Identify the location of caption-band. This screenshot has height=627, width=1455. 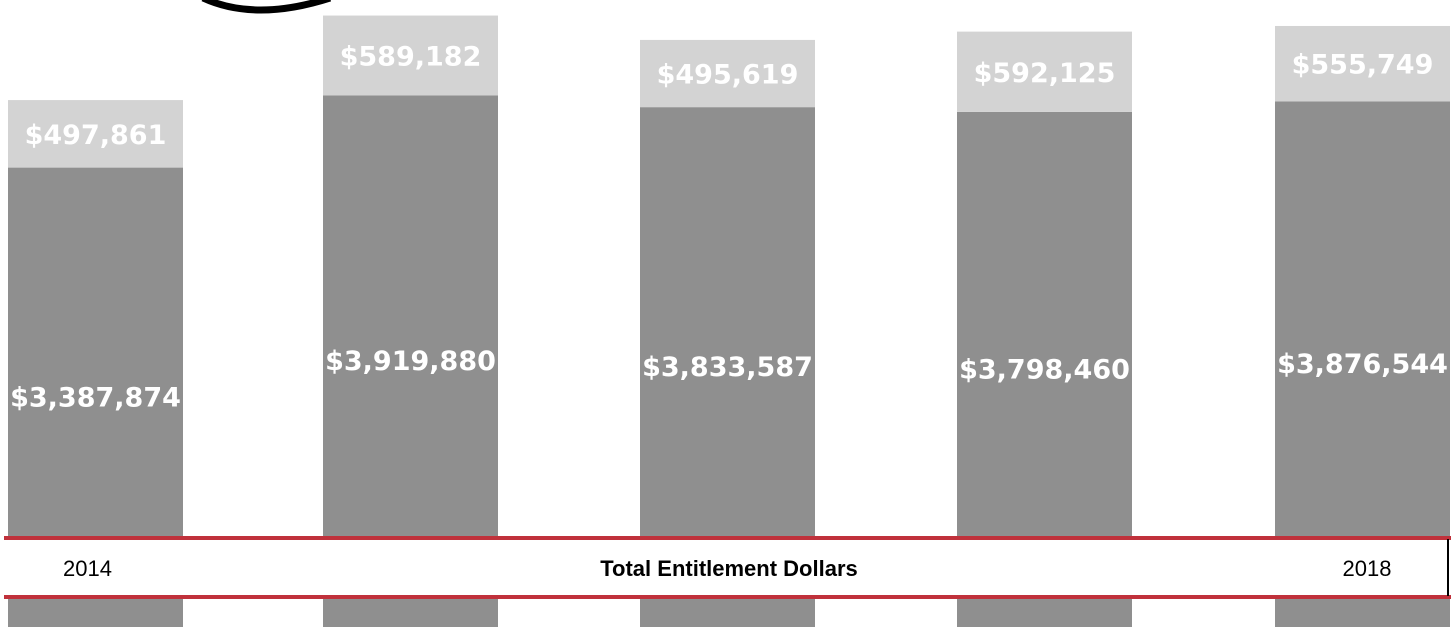
(727, 567).